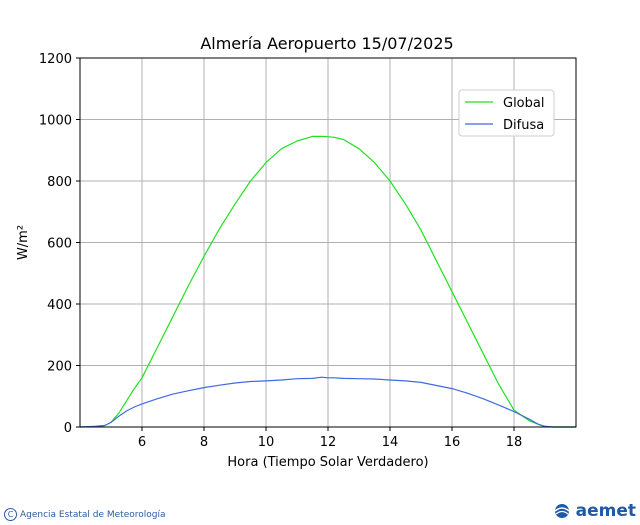 This screenshot has width=640, height=525. I want to click on footer-brand: aemet, so click(593, 511).